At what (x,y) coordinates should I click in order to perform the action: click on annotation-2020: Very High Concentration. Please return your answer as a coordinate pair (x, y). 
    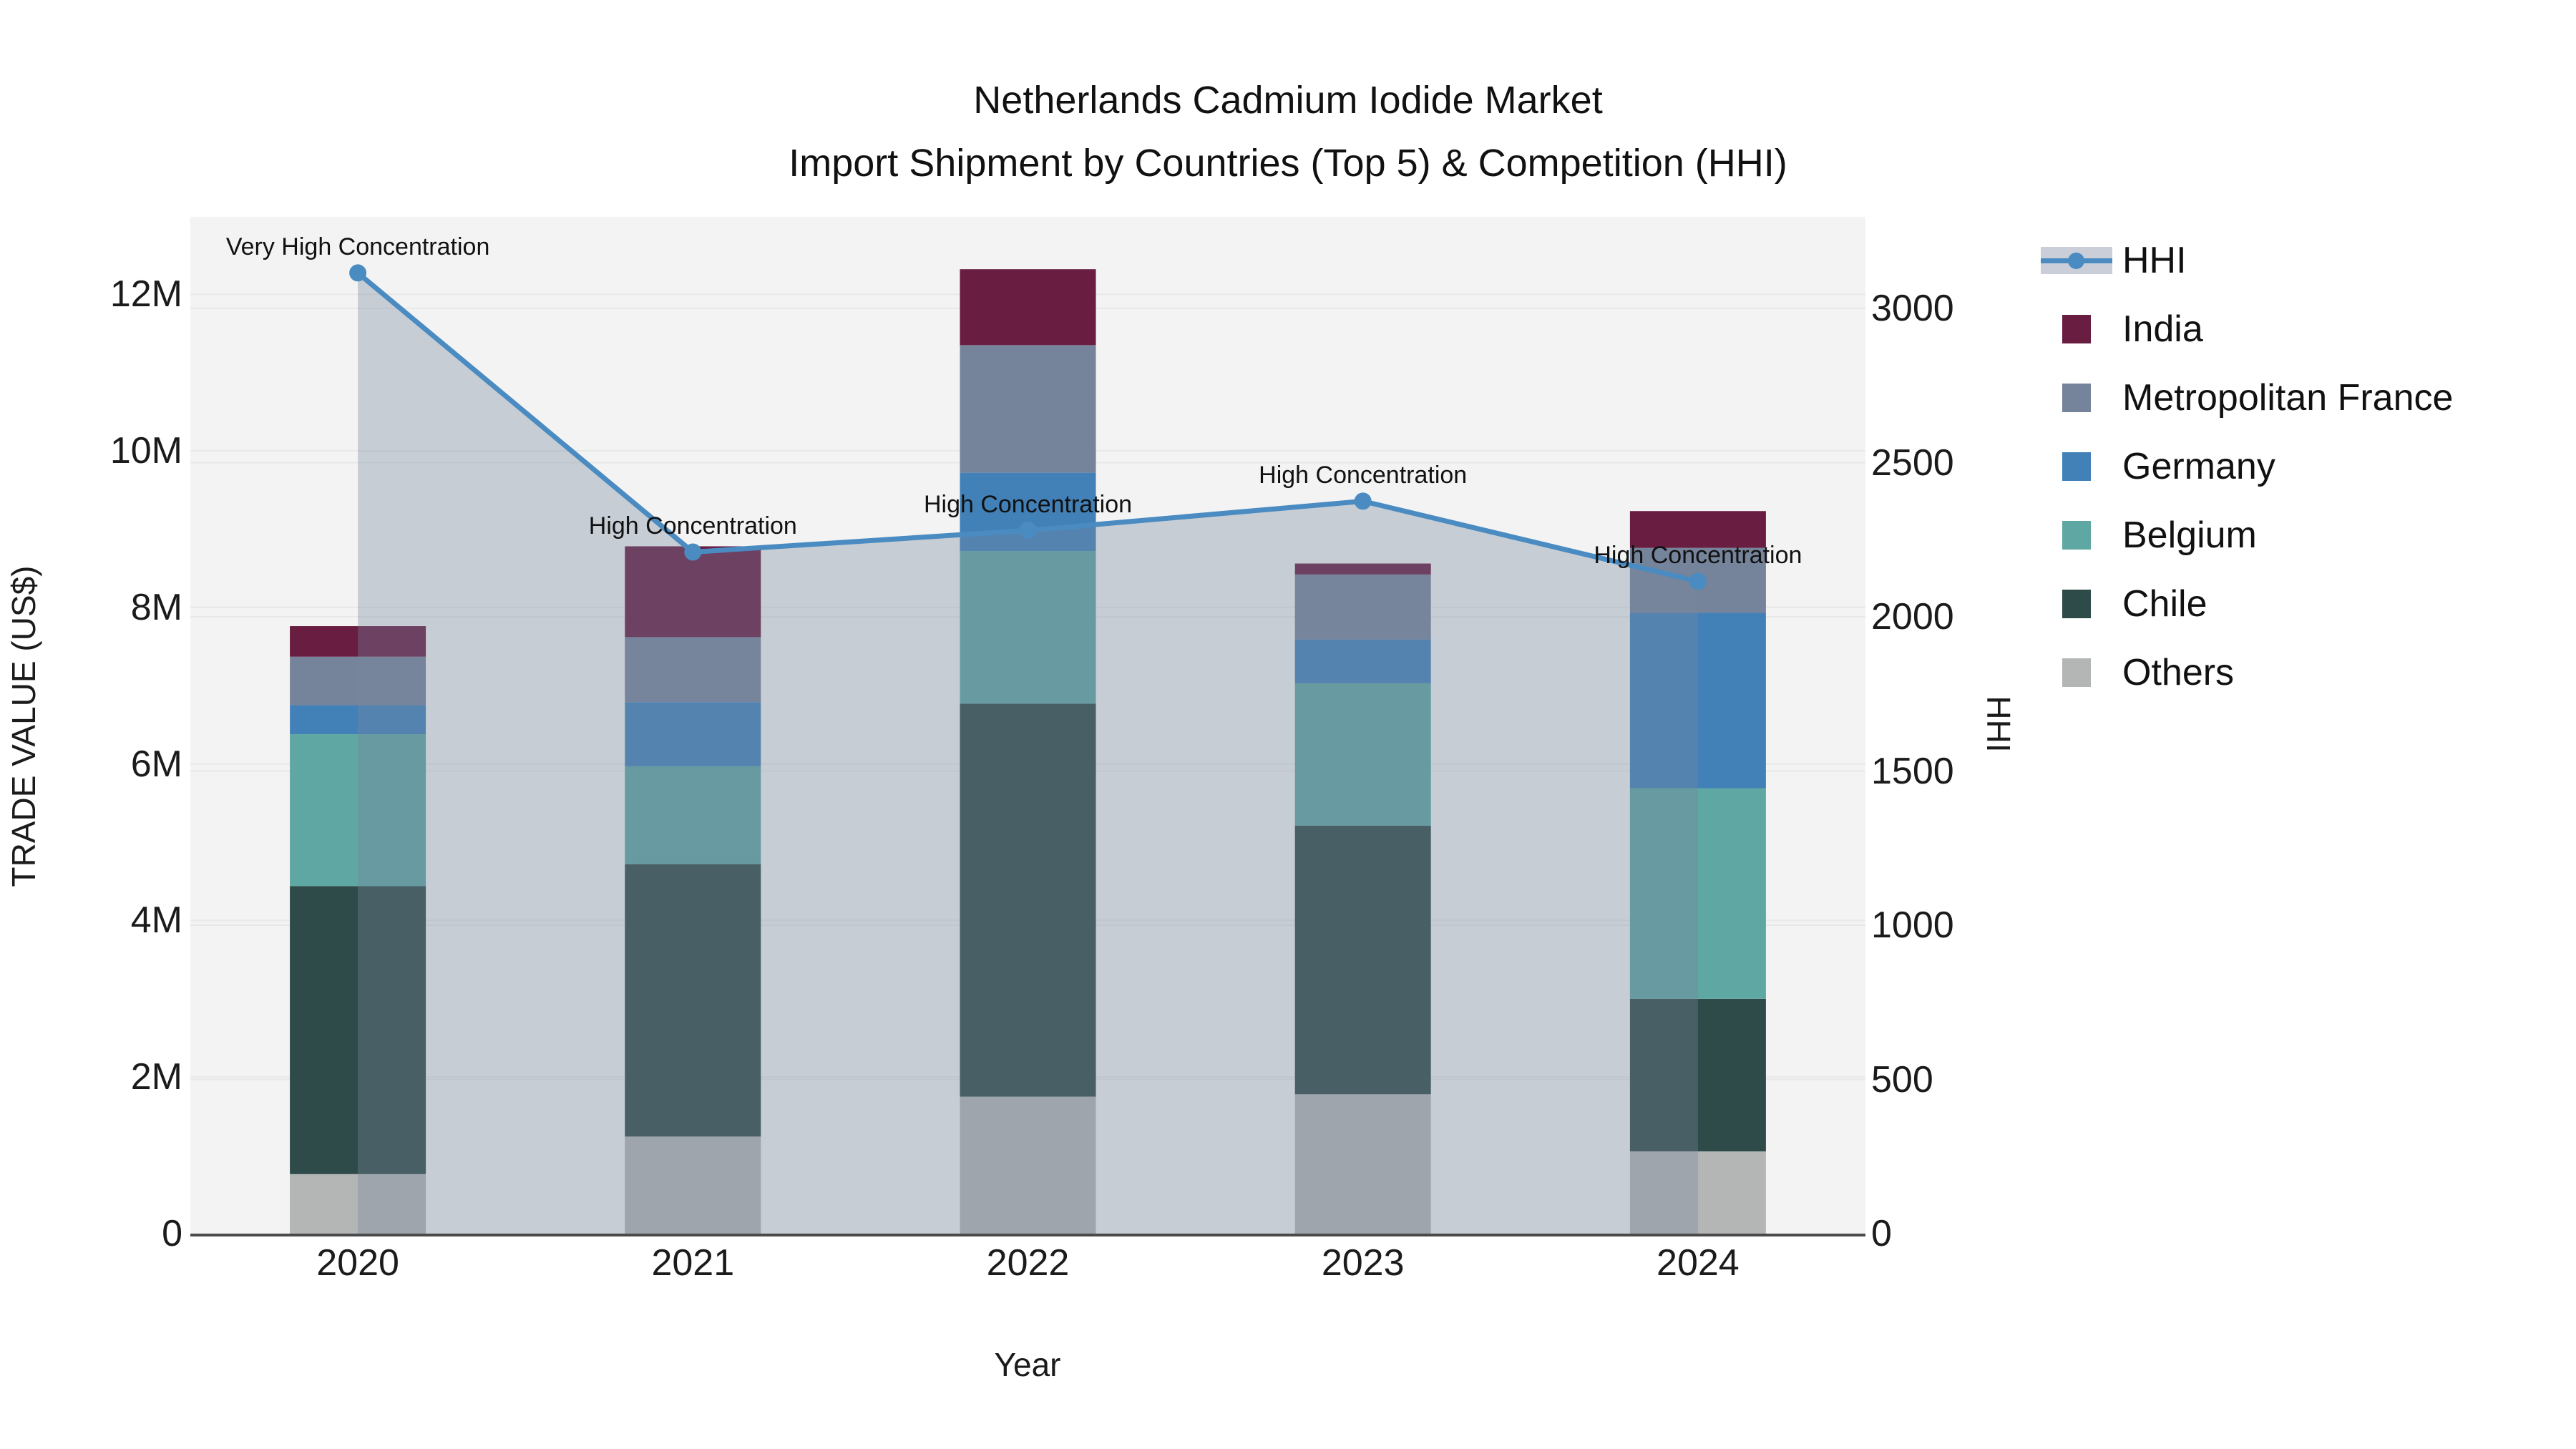
    Looking at the image, I should click on (357, 247).